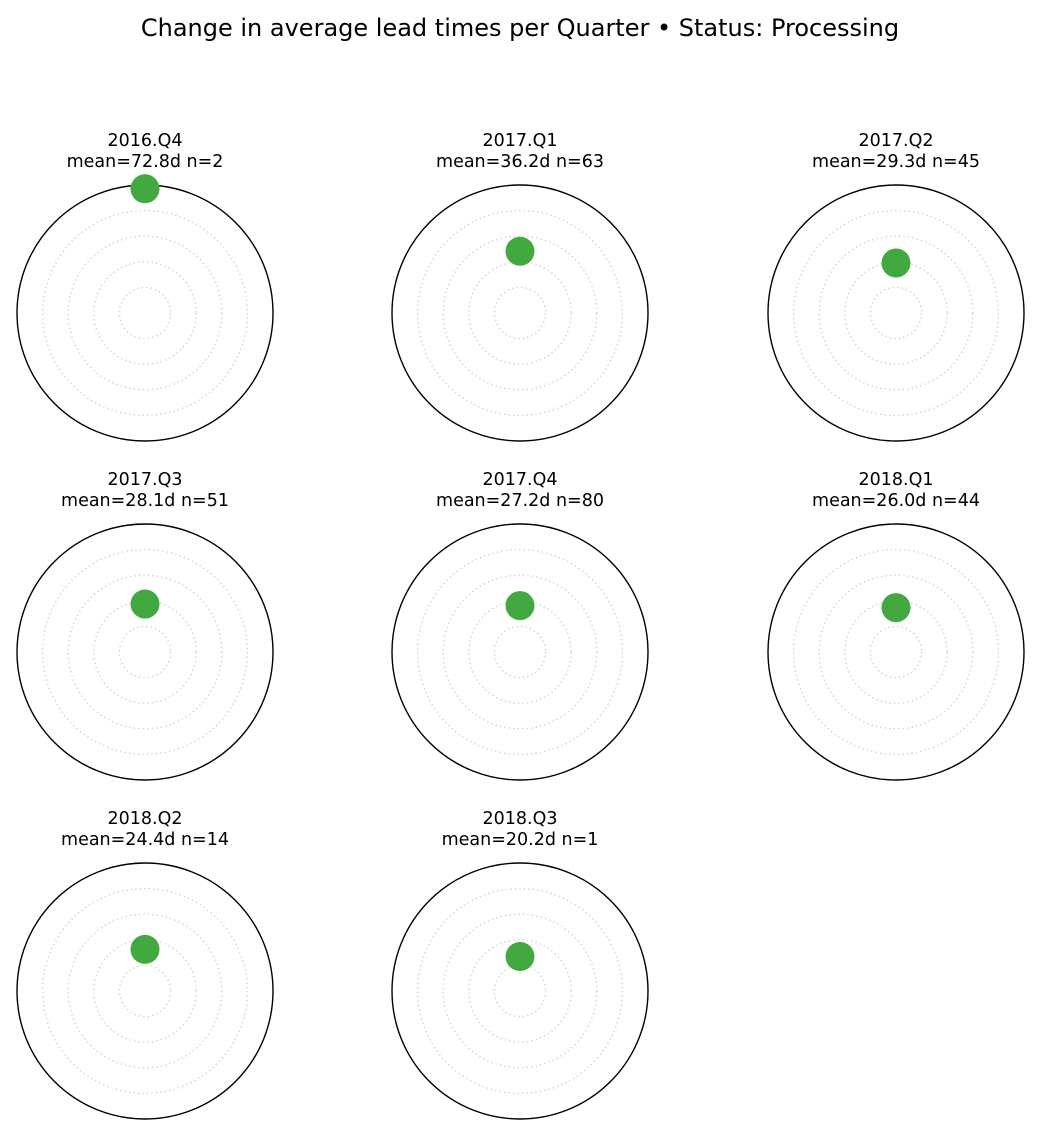 The image size is (1040, 1136). Describe the element at coordinates (145, 501) in the screenshot. I see `panel-title-stats: mean=28.1d n=51` at that location.